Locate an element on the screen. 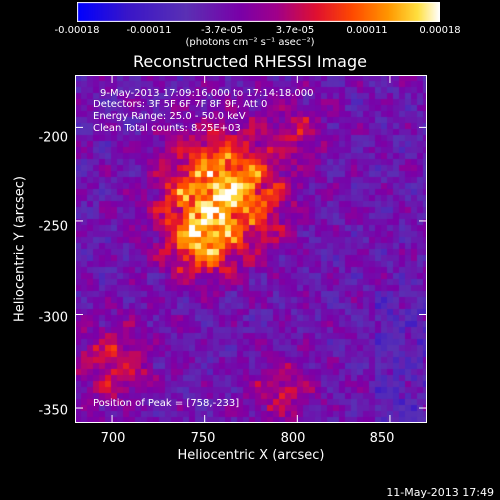  colorbar-tick-label: -3.7e-05 is located at coordinates (222, 30).